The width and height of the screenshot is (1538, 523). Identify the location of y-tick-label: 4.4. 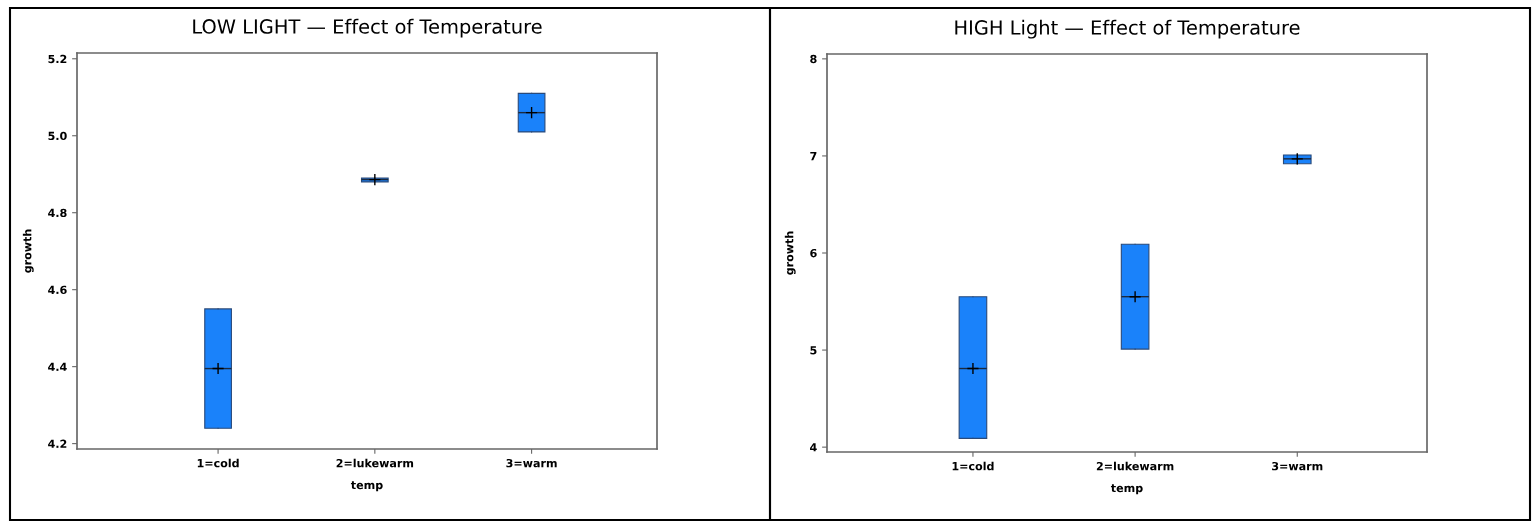
(57, 366).